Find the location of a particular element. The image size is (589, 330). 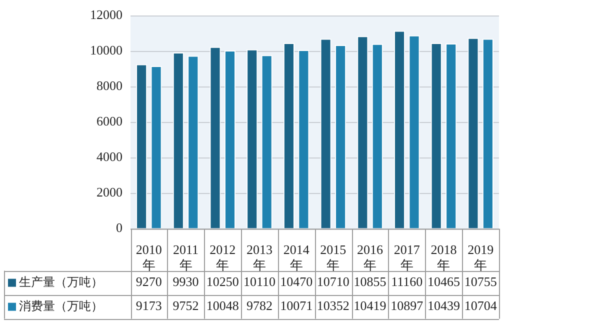

data-label: 10897 is located at coordinates (407, 306).